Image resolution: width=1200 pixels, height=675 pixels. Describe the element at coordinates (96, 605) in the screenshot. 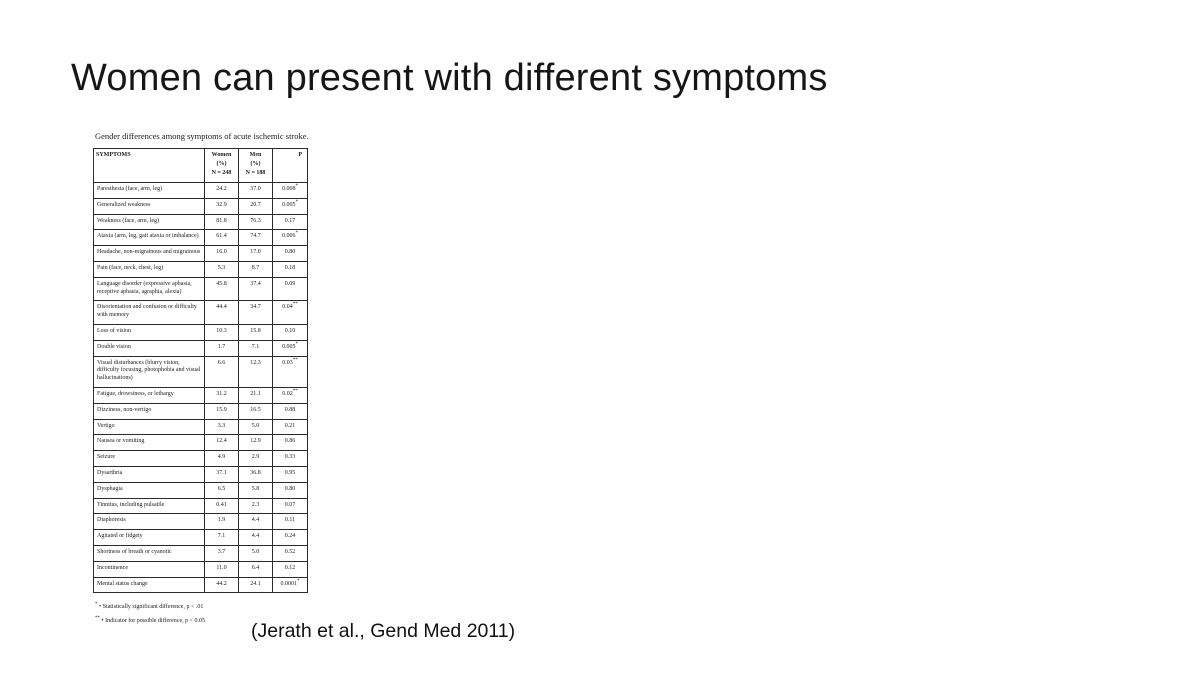

I see `footnote-mark: *` at that location.